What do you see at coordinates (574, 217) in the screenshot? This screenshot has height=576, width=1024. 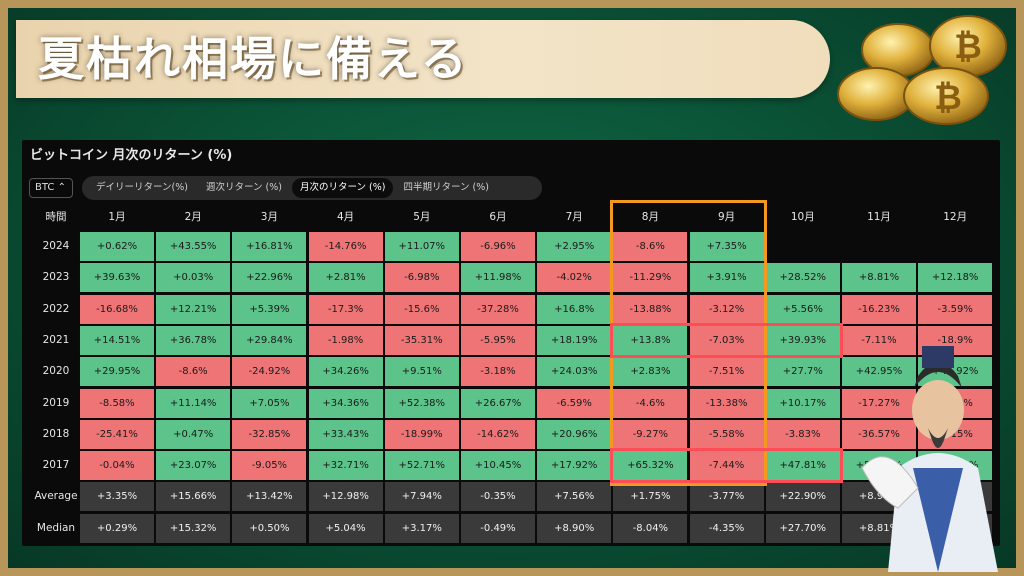 I see `column-header: 7月` at bounding box center [574, 217].